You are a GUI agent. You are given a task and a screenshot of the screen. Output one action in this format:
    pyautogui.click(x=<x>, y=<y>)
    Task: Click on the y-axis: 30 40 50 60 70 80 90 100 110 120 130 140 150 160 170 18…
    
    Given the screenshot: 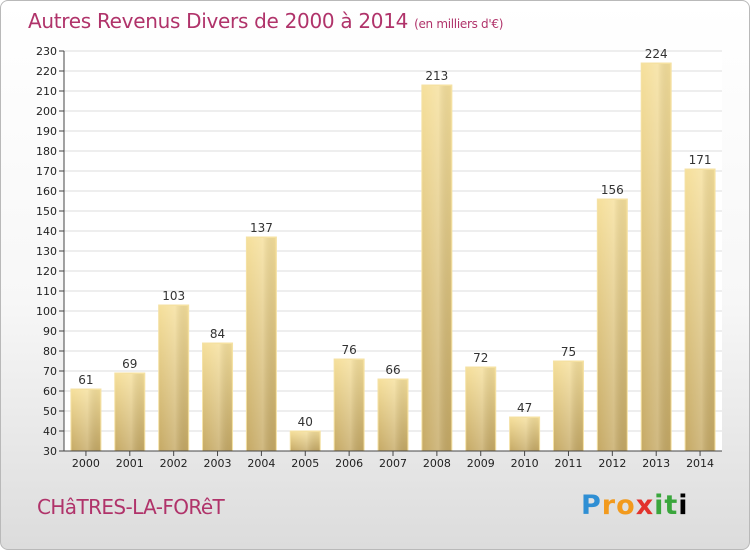 What is the action you would take?
    pyautogui.click(x=50, y=251)
    